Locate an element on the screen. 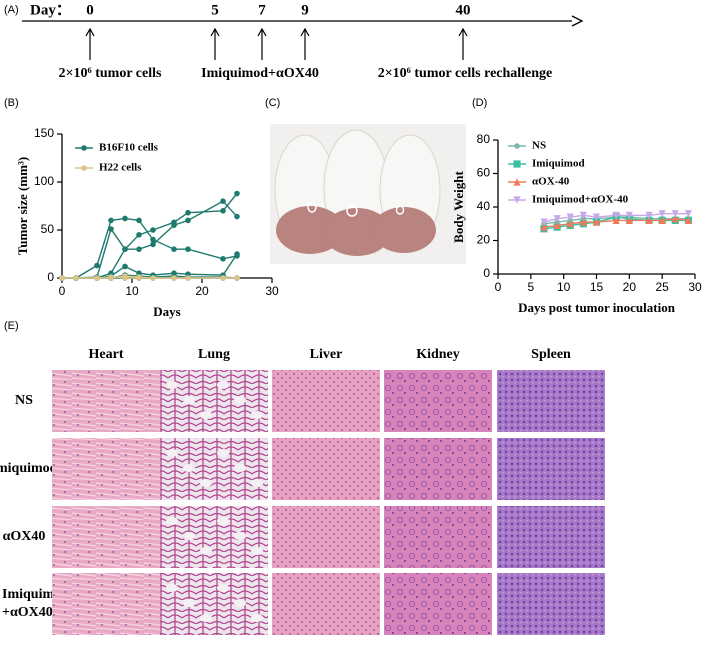 Image resolution: width=709 pixels, height=646 pixels. legend-label: Imiquimod is located at coordinates (558, 164).